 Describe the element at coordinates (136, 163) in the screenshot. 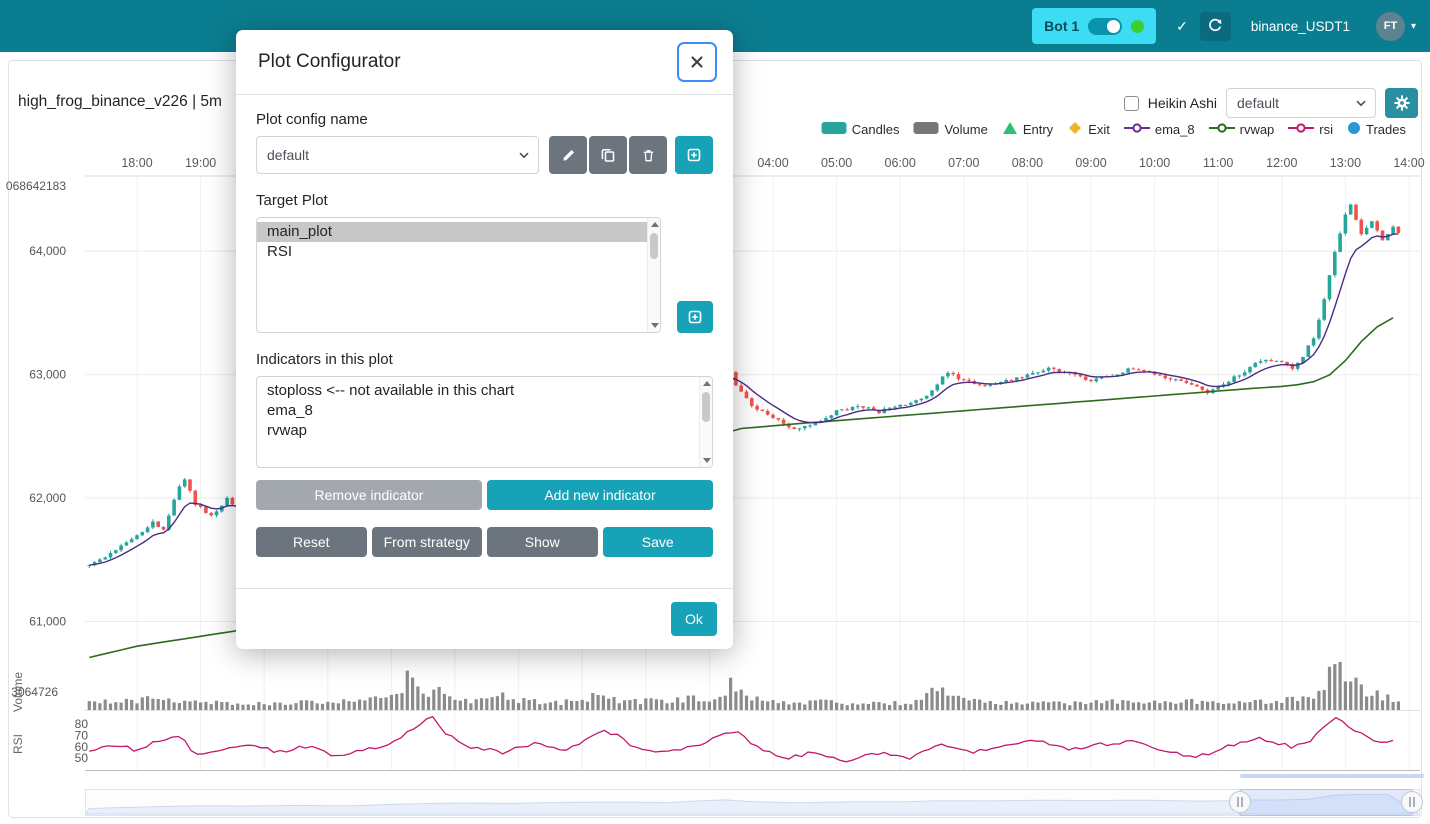

I see `svg-text: 18:00` at that location.